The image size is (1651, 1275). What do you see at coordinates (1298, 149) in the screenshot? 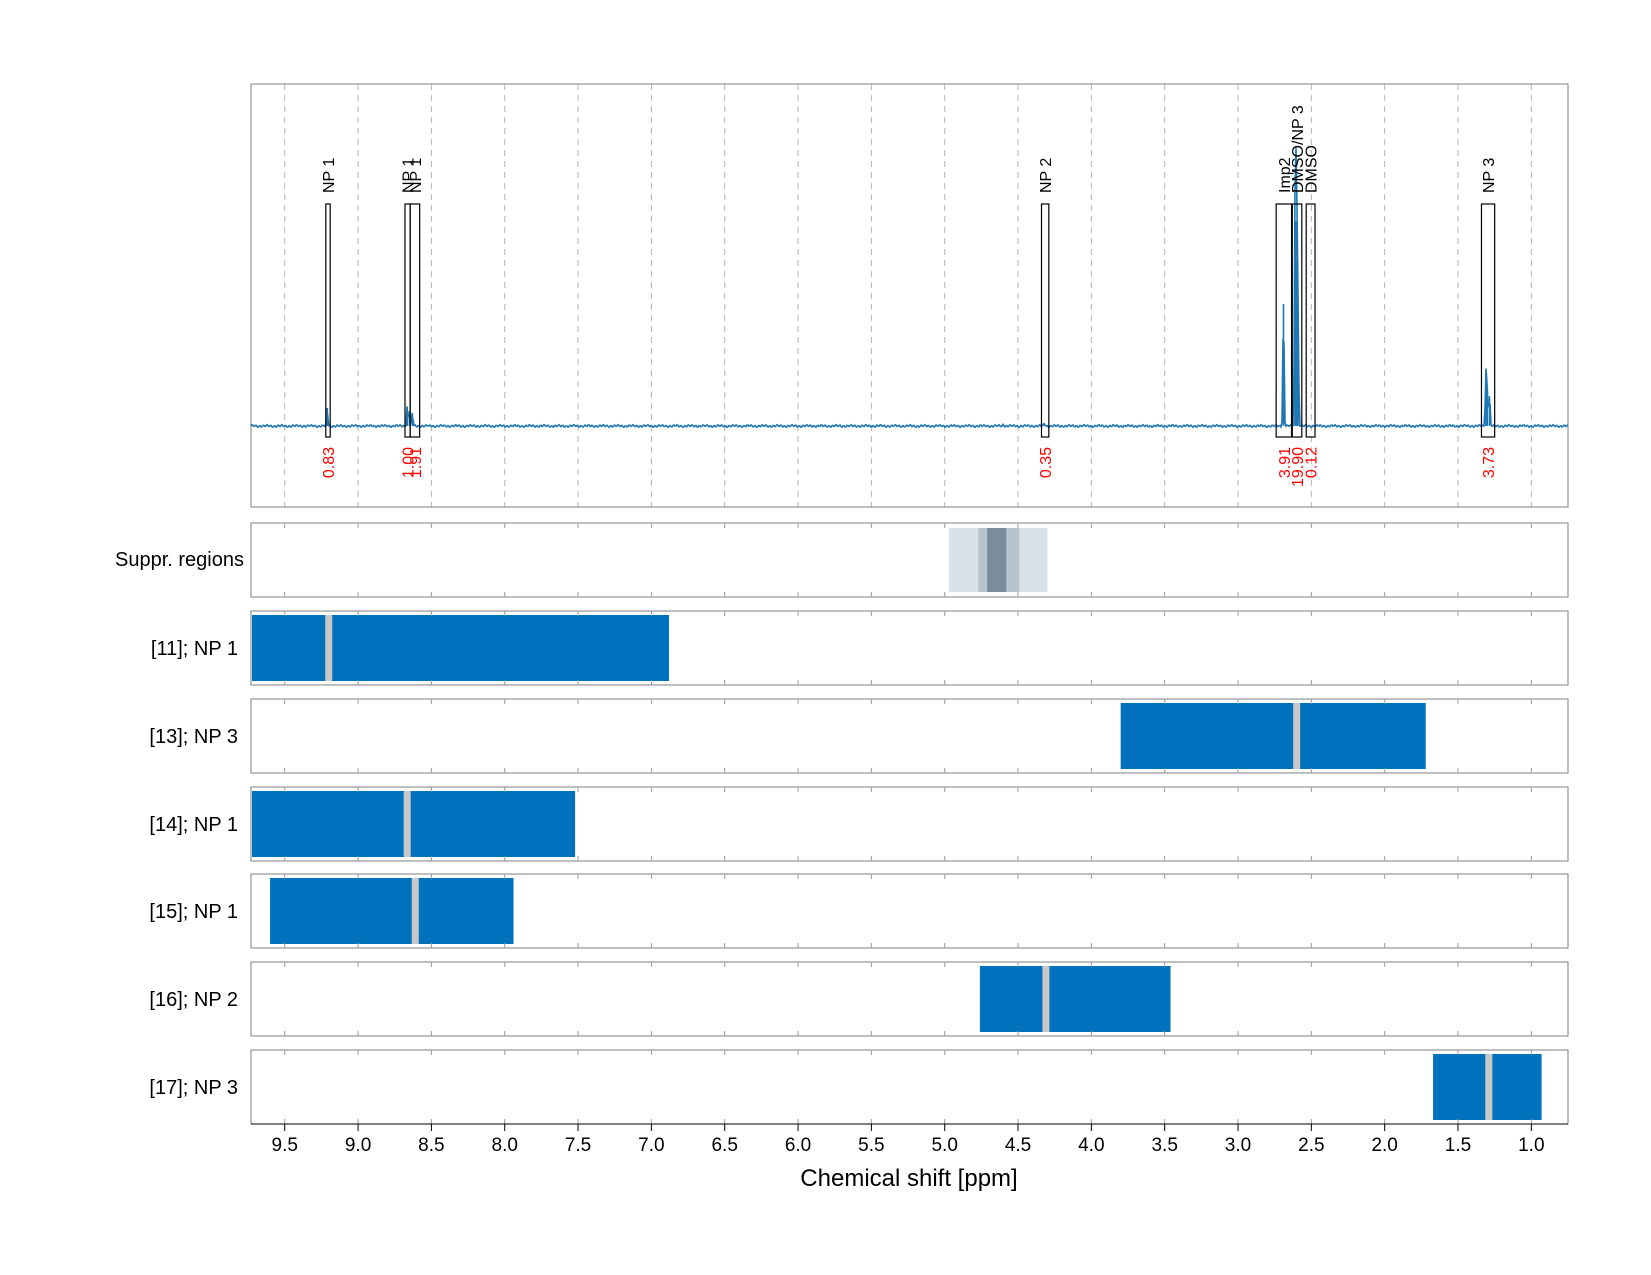
I see `region-label: DMSO/NP 3` at bounding box center [1298, 149].